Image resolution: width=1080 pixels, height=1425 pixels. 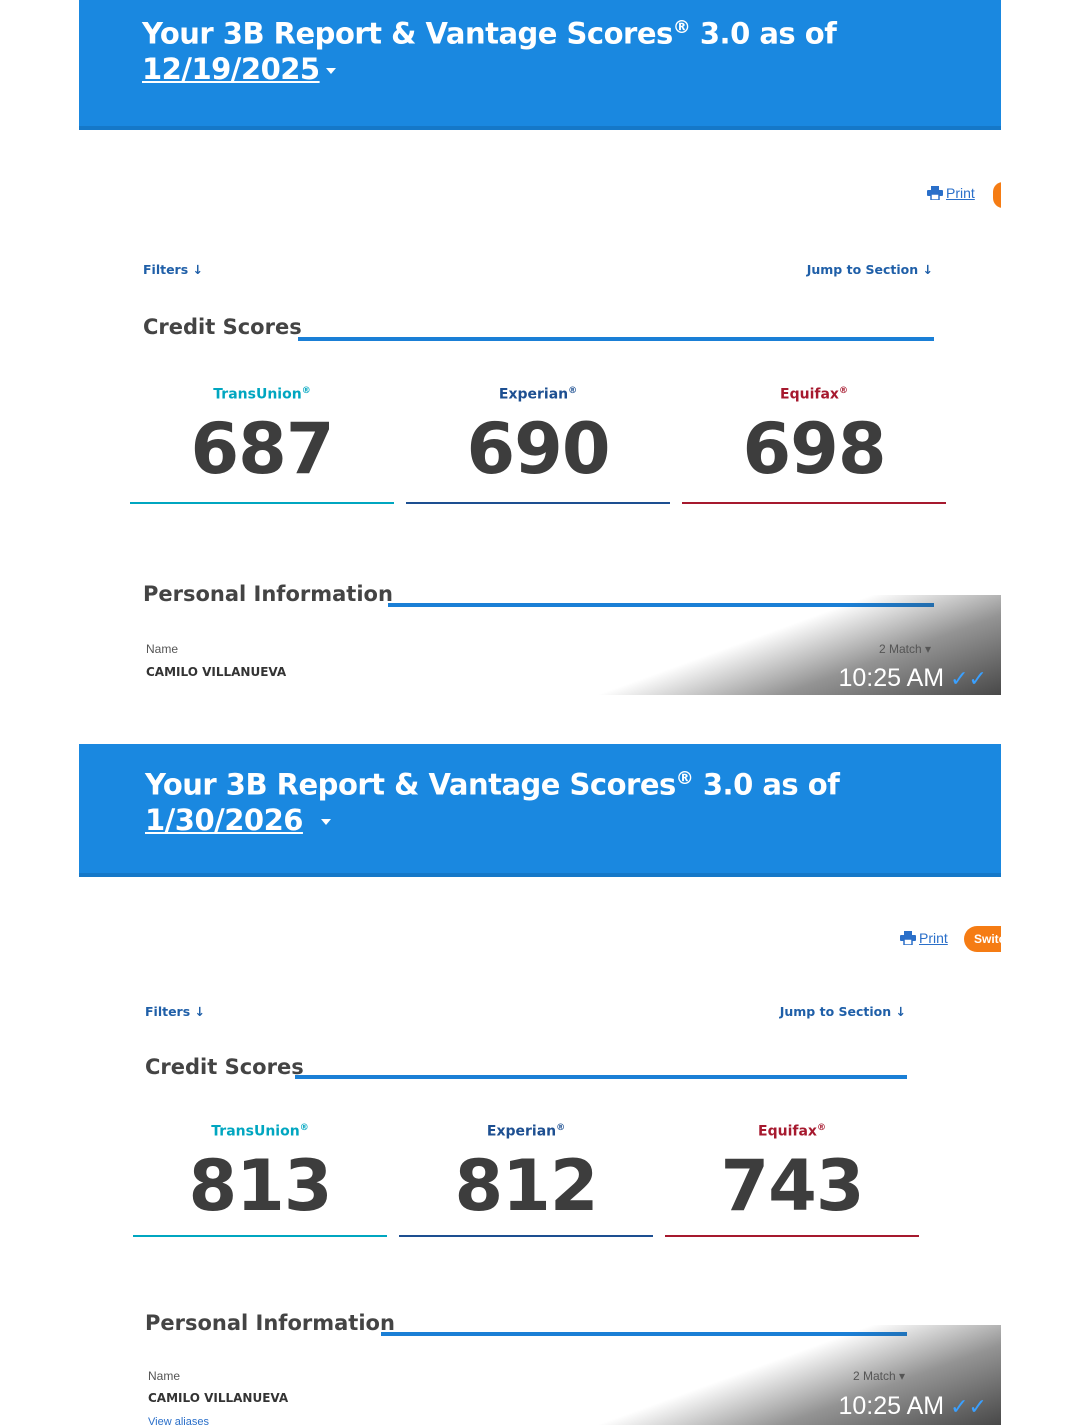 I want to click on experian-score: 812, so click(x=526, y=1186).